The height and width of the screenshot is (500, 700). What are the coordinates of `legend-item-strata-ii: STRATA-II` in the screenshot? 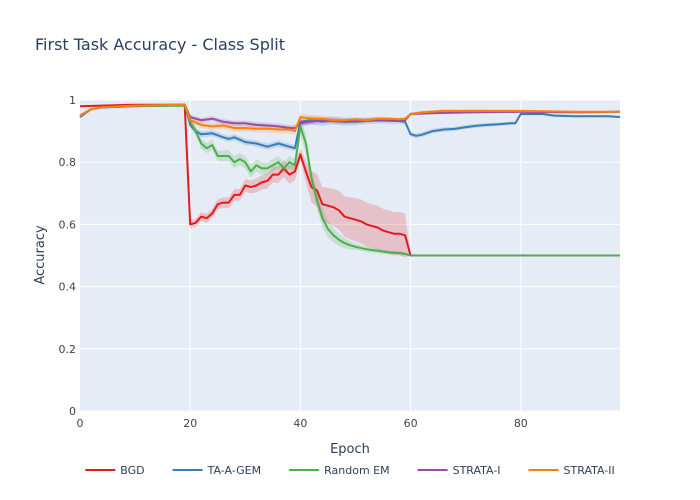 It's located at (571, 470).